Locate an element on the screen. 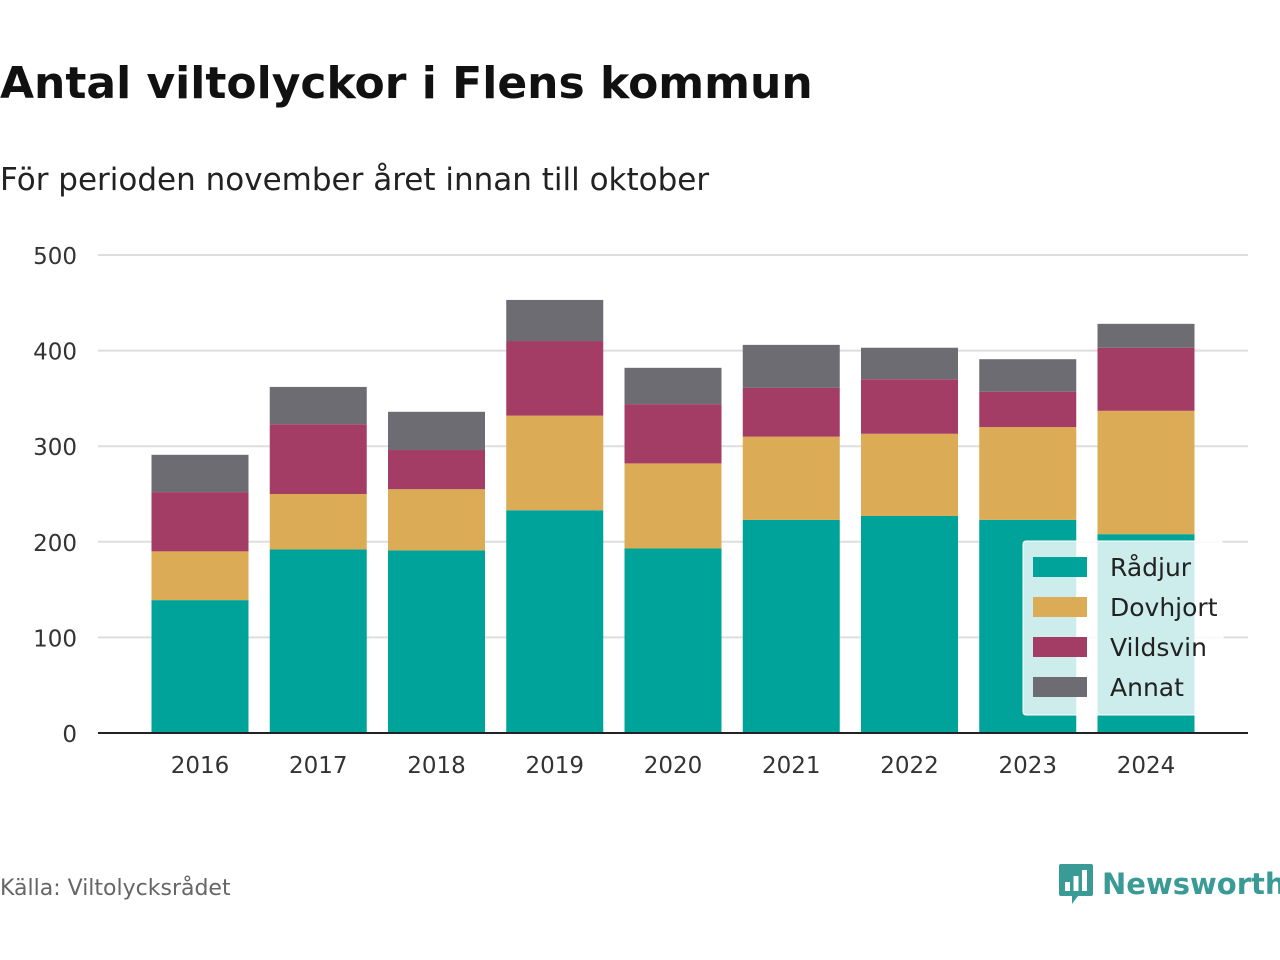  chart-title: Antal viltolyckor i Flens kommun is located at coordinates (406, 83).